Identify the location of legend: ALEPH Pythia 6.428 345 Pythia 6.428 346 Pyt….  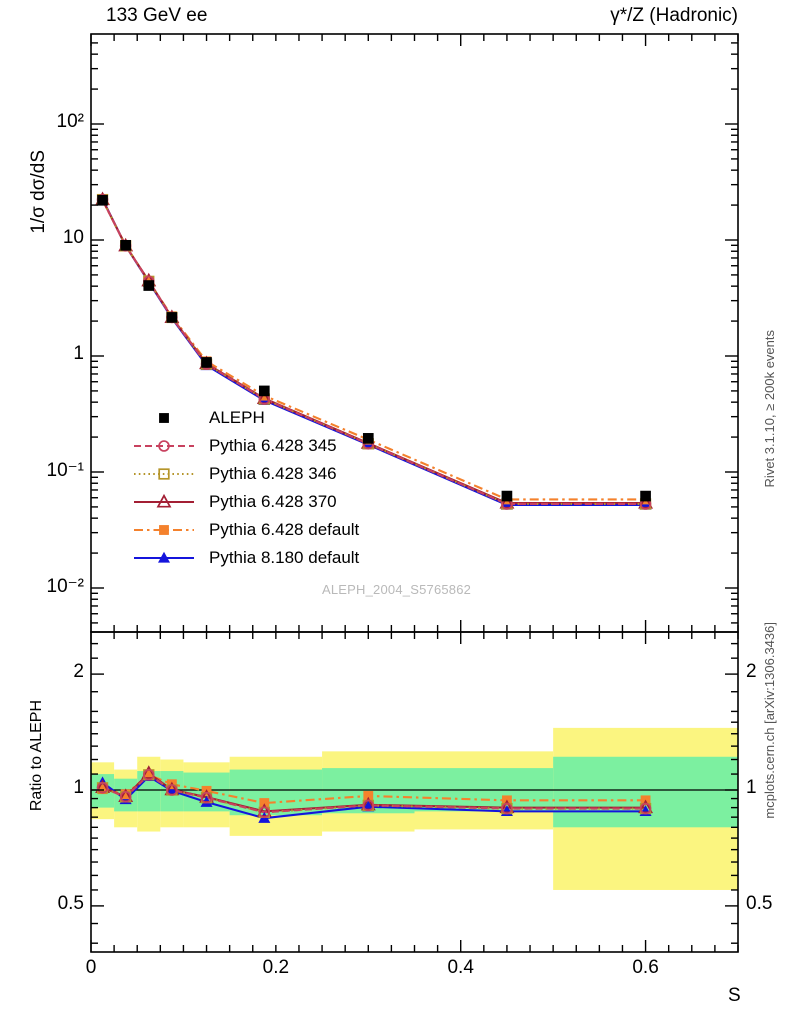
(246, 488).